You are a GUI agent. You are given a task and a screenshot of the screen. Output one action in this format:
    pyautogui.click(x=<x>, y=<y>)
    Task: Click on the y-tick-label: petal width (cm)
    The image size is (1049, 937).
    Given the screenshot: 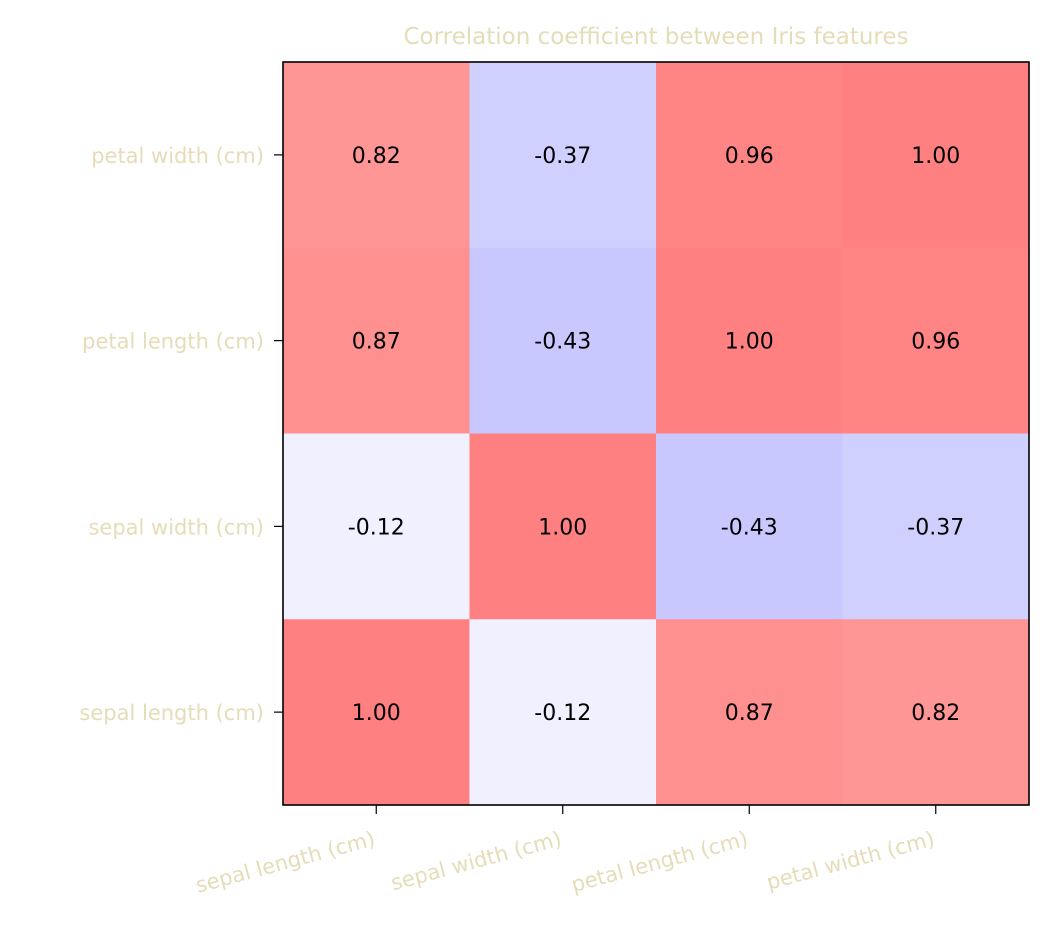 What is the action you would take?
    pyautogui.click(x=177, y=156)
    